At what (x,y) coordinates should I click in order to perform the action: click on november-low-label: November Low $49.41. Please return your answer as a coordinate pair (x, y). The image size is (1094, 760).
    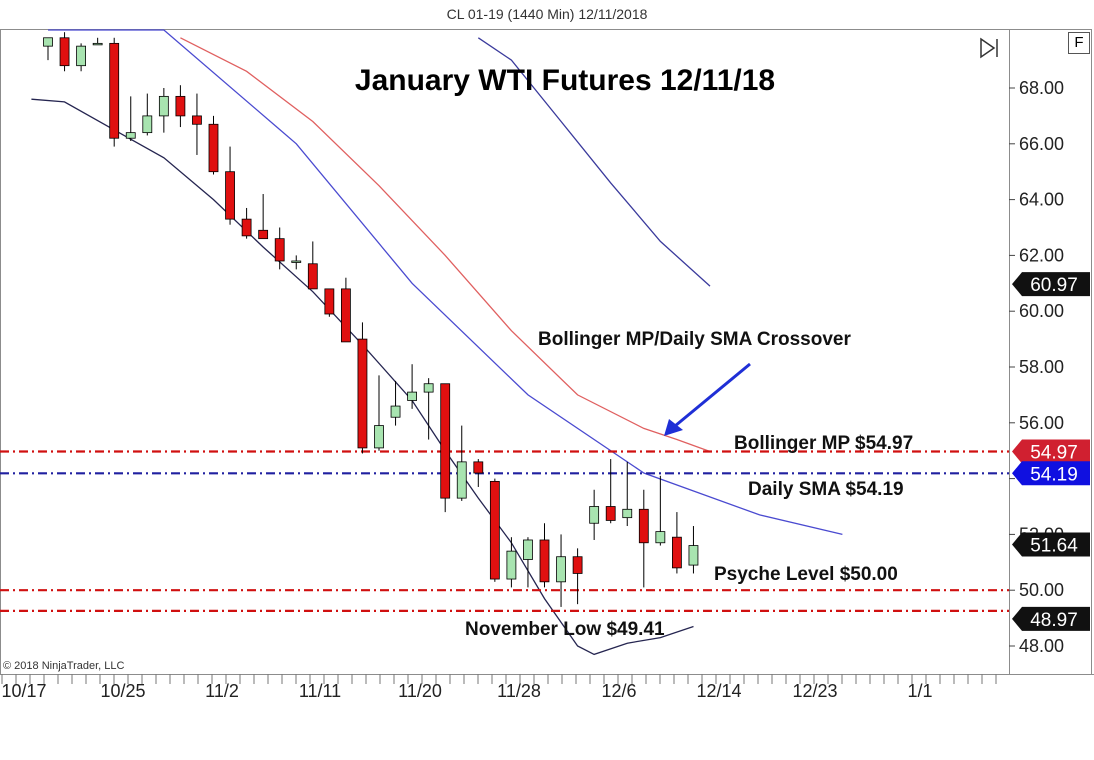
    Looking at the image, I should click on (565, 629).